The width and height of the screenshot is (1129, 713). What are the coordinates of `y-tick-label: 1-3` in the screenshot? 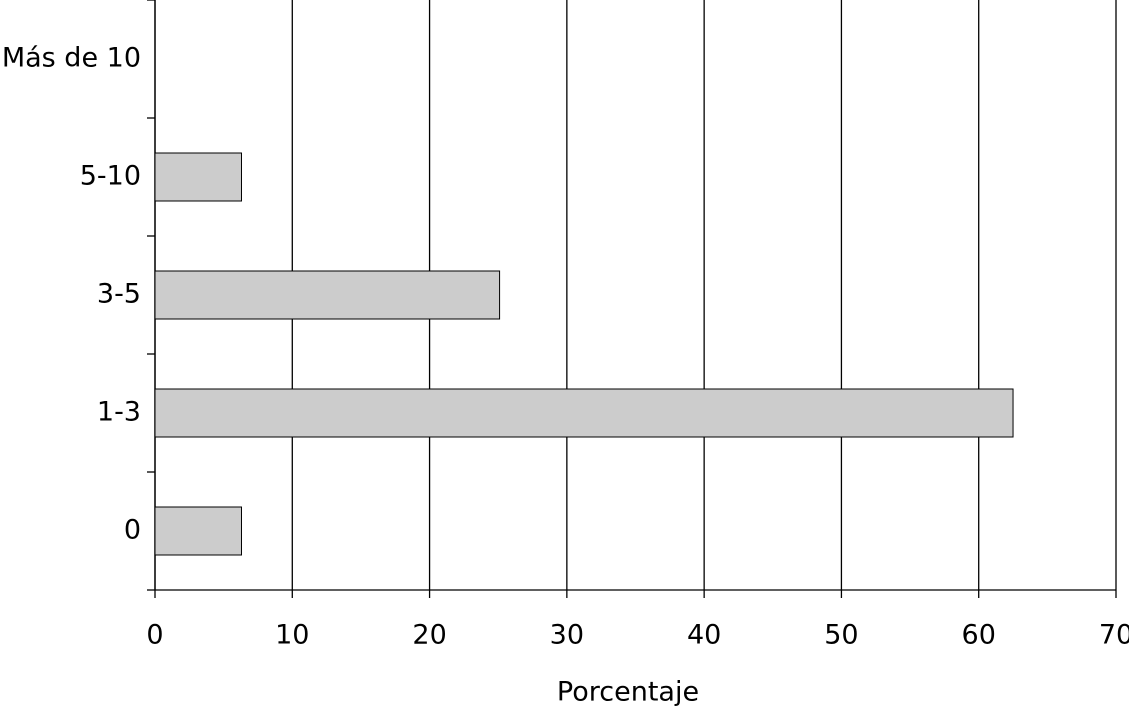 It's located at (119, 412).